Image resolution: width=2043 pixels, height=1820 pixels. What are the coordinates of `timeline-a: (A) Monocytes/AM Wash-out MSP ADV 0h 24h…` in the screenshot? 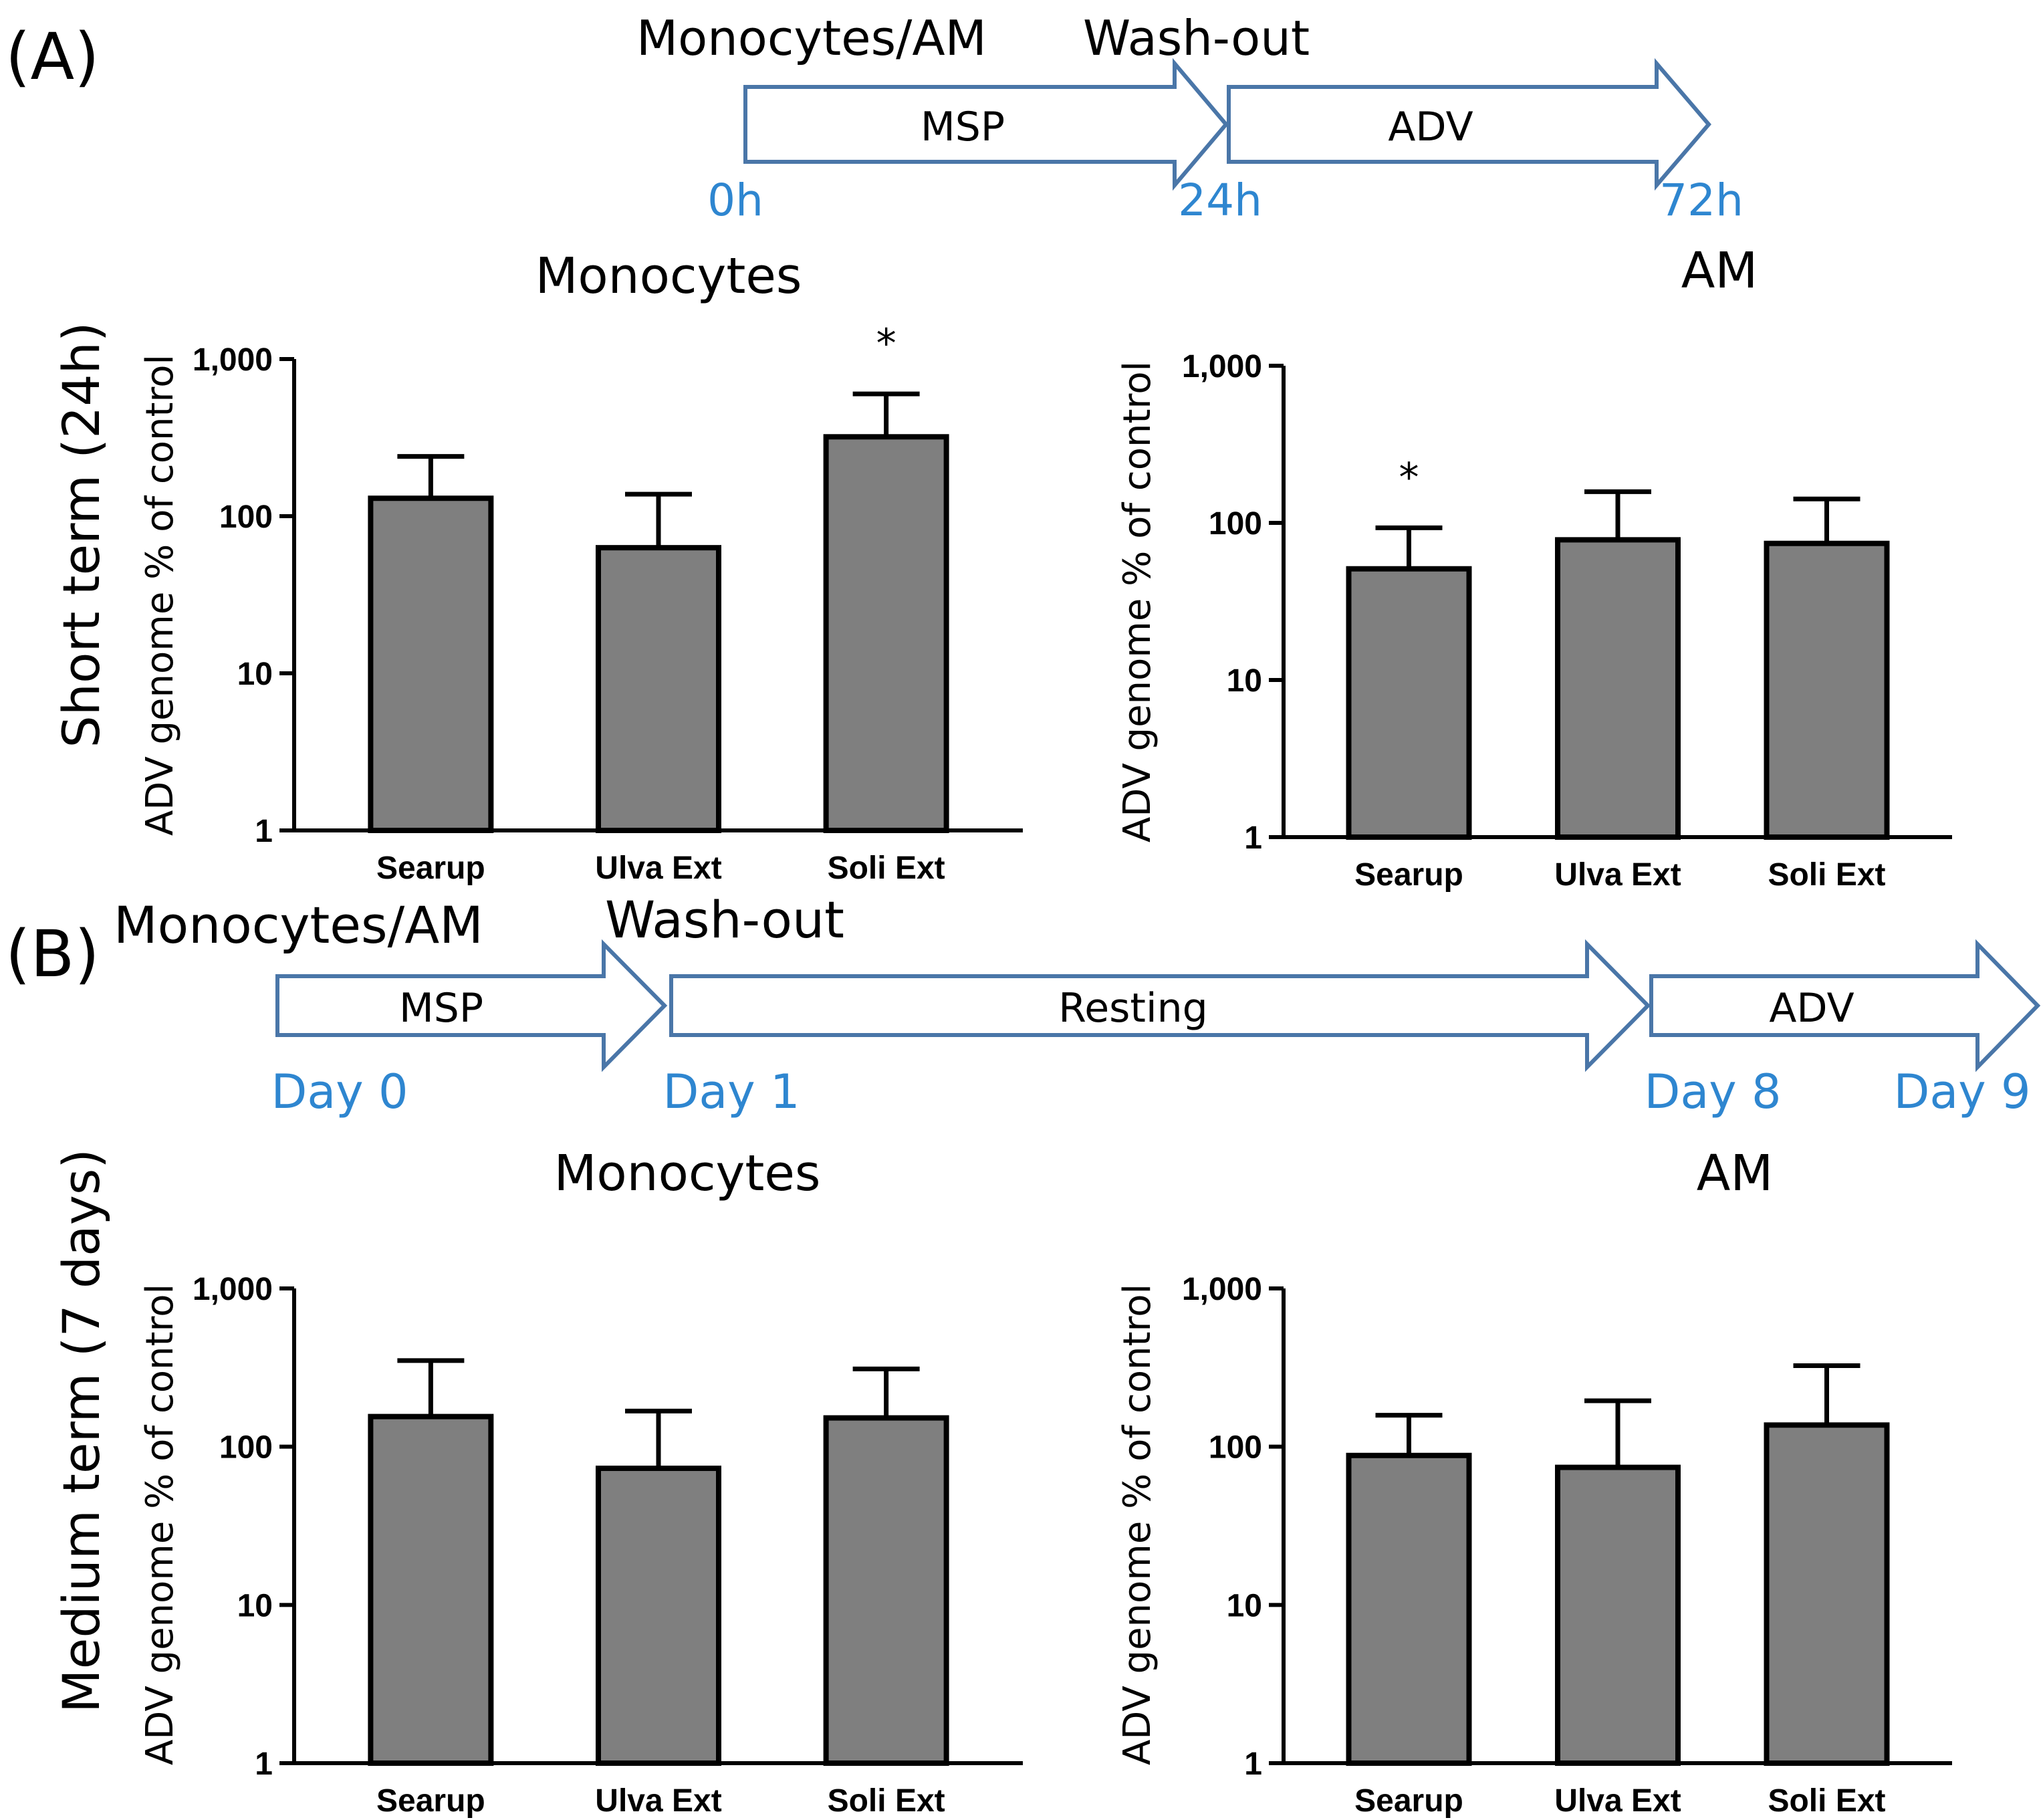 It's located at (874, 118).